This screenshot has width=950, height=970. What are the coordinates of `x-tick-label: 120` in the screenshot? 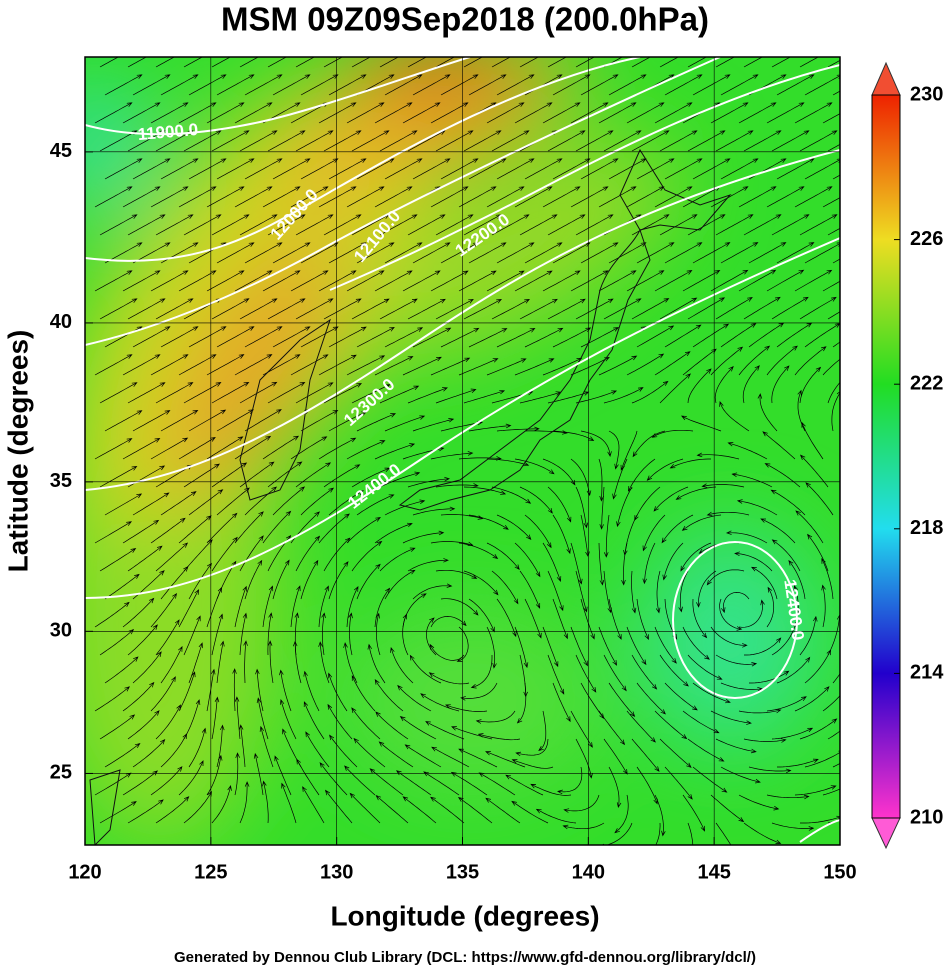 It's located at (84, 872).